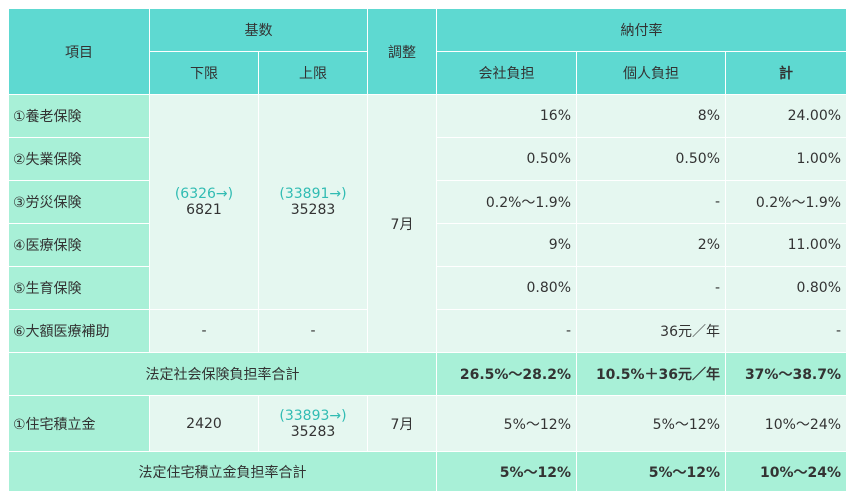  I want to click on table-row: ⑥大額医療補助 - - - 36元／年 -, so click(428, 331).